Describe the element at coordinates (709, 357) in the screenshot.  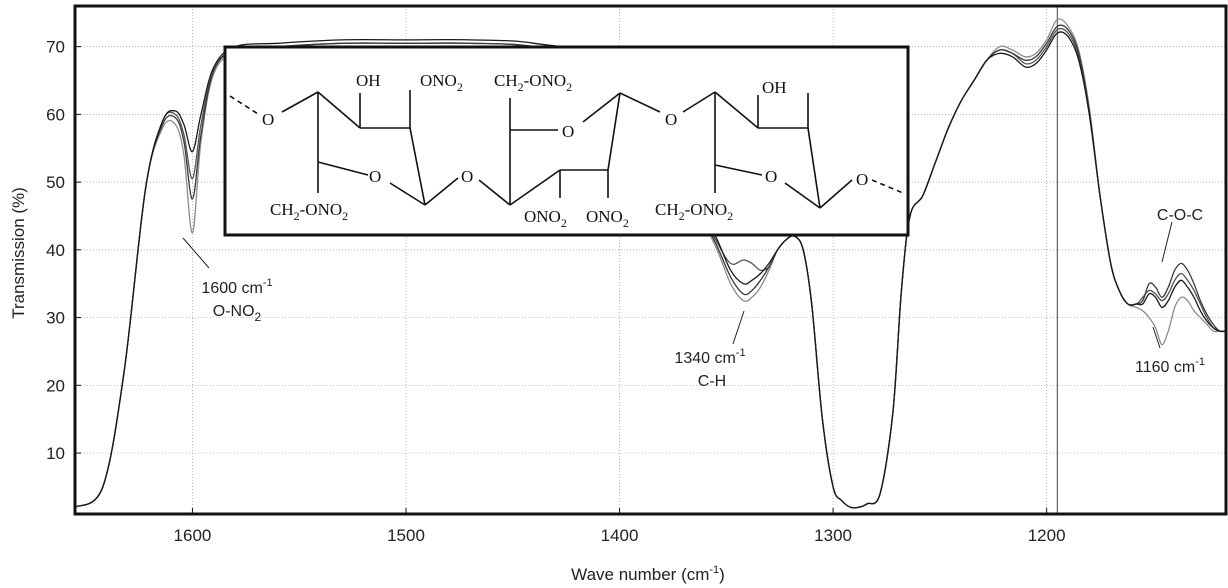
I see `annotation-1340-line1: 1340 cm-1` at that location.